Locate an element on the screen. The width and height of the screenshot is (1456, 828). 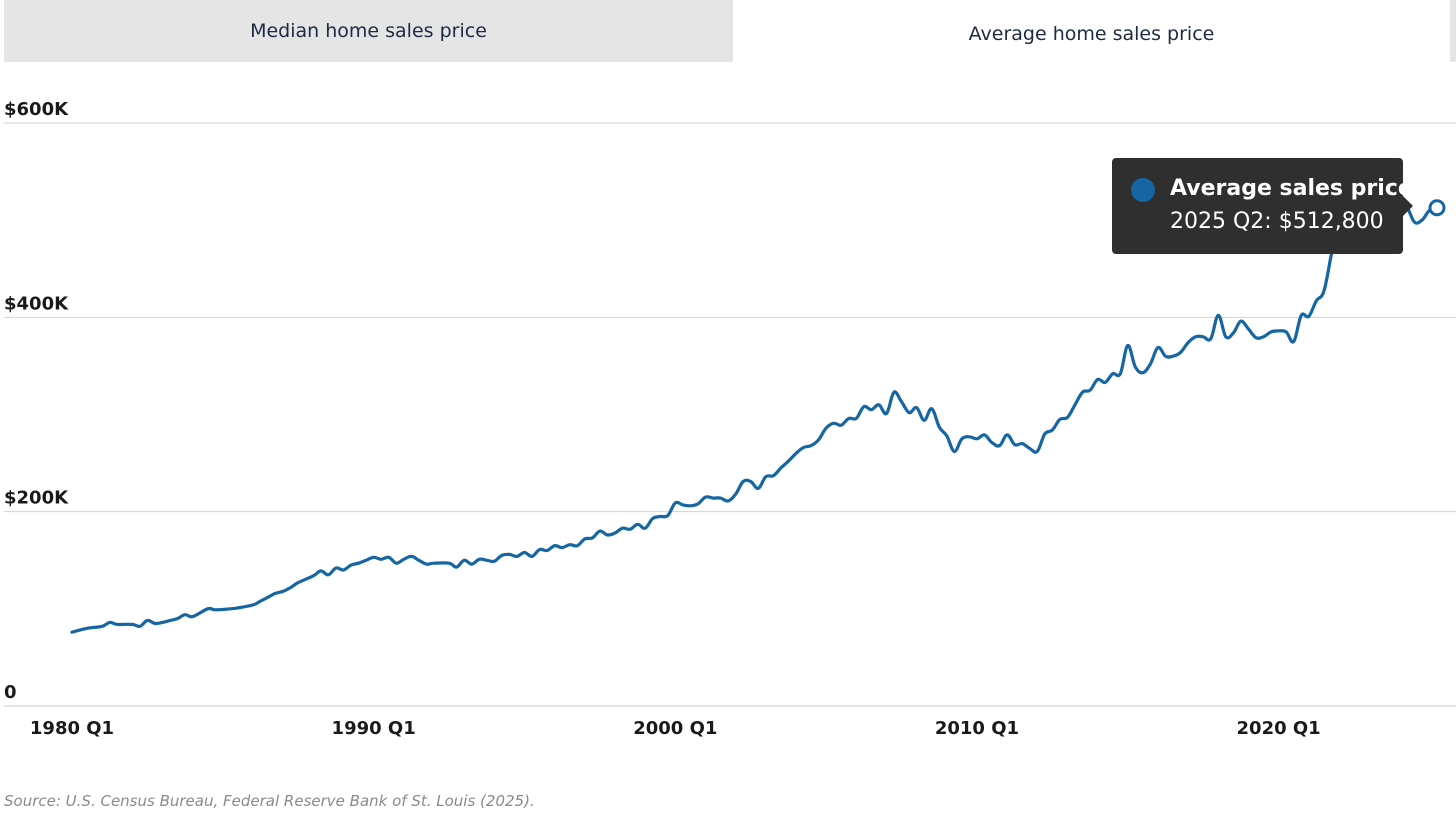
x-tick-label: 2020 Q1 is located at coordinates (1279, 728).